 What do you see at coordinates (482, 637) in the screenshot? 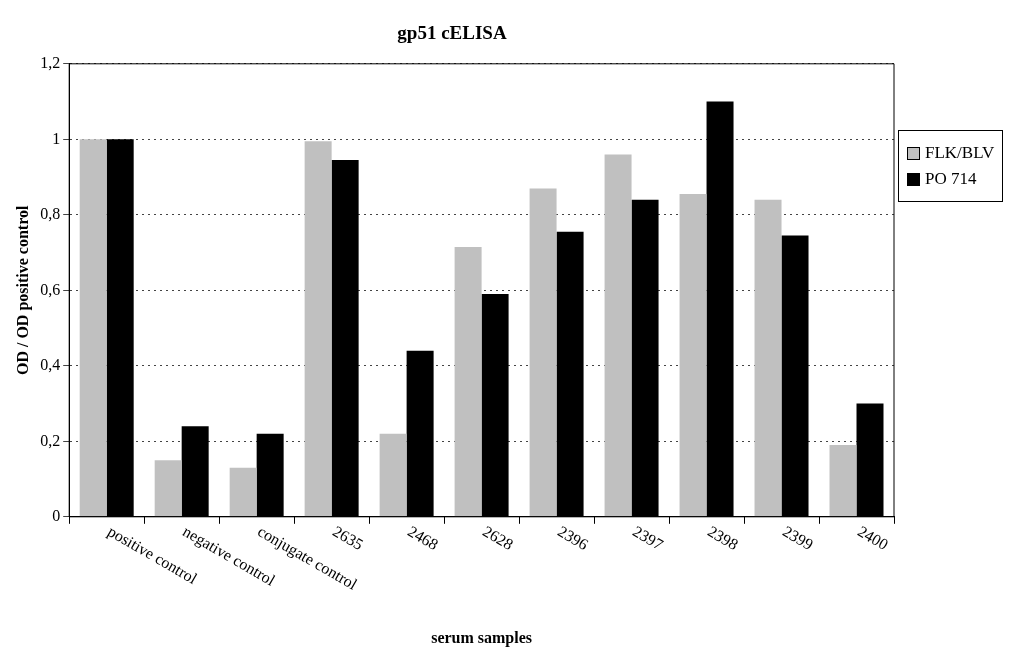
I see `x-axis-title: serum samples` at bounding box center [482, 637].